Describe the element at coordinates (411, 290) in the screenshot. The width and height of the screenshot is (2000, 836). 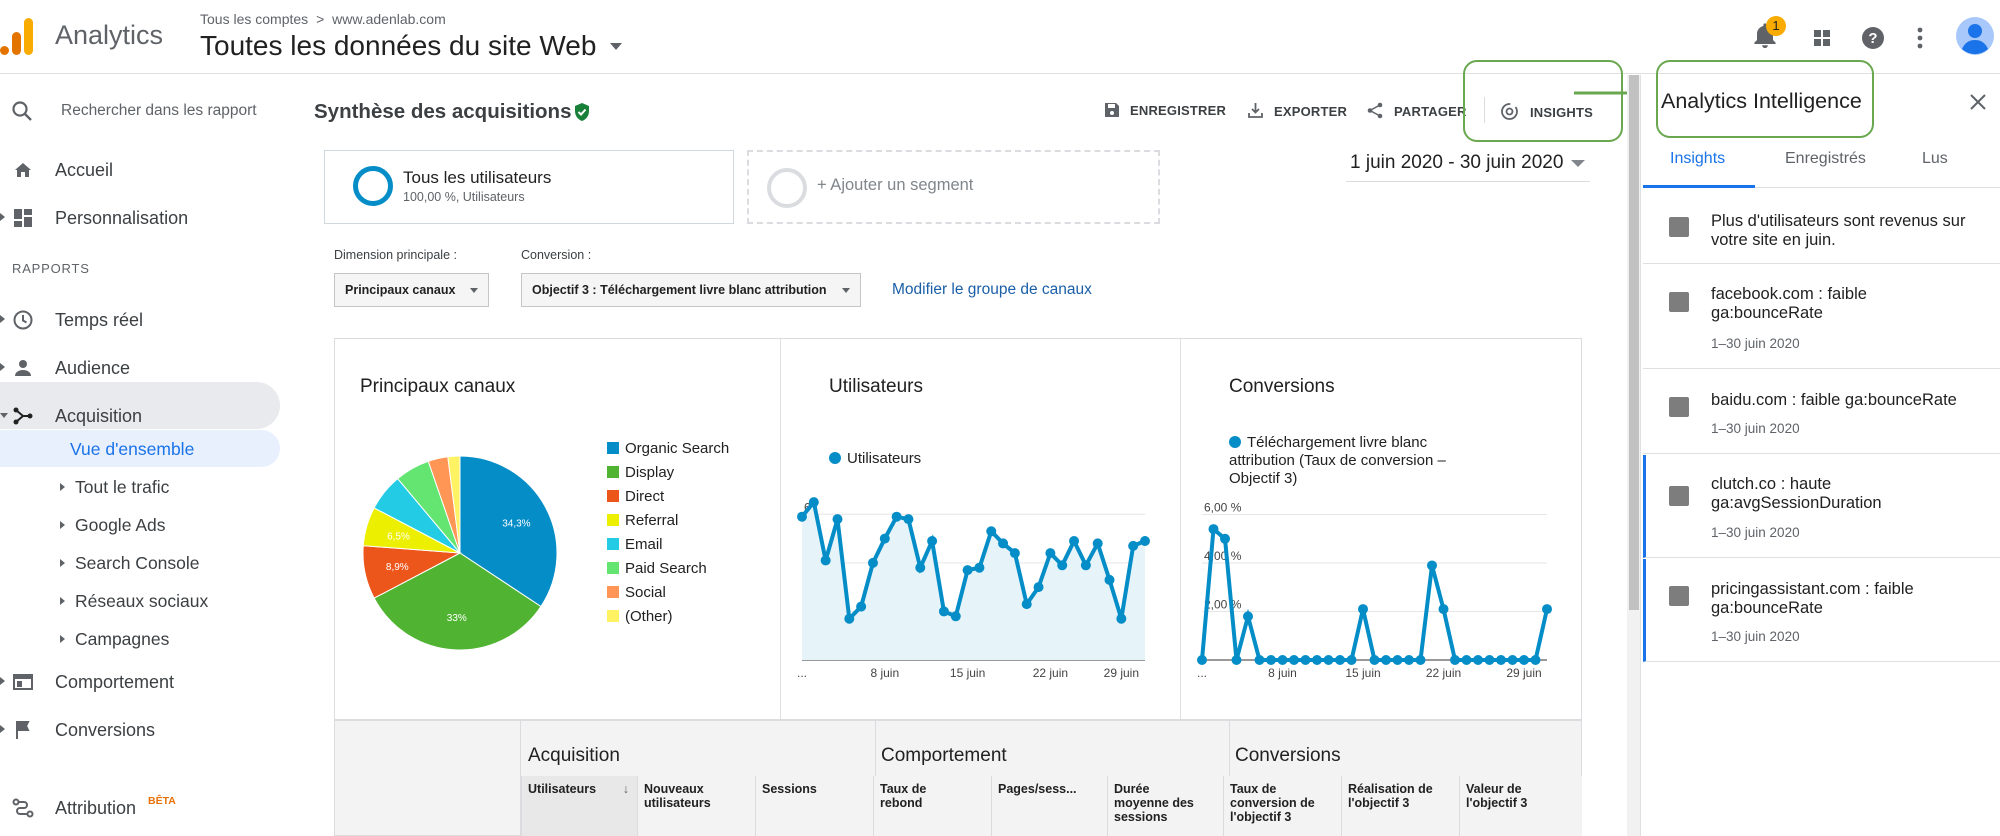
I see `dimension-select: Principaux canaux` at that location.